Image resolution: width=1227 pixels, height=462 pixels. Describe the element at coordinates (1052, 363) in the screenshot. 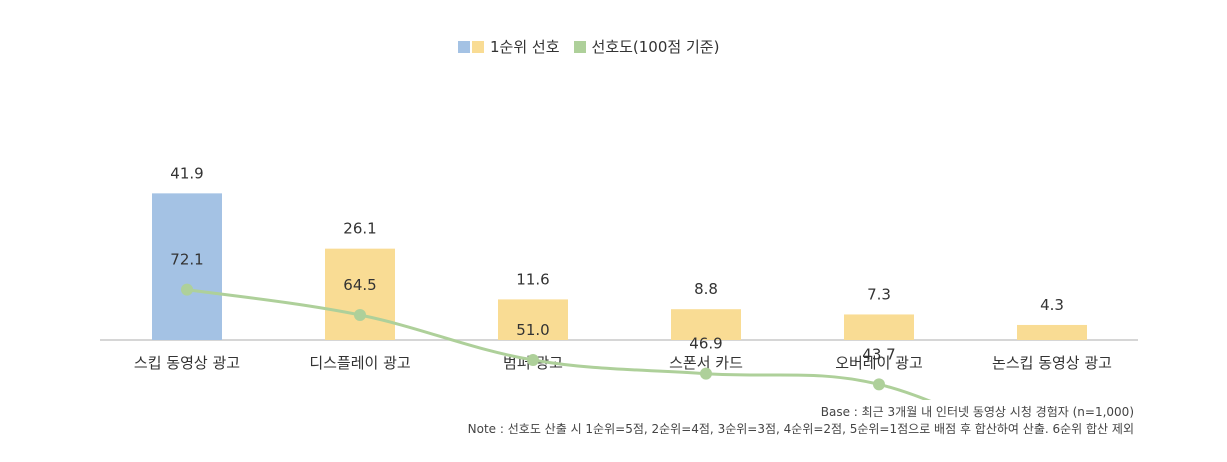

I see `category-label: 논스킵 동영상 광고` at that location.